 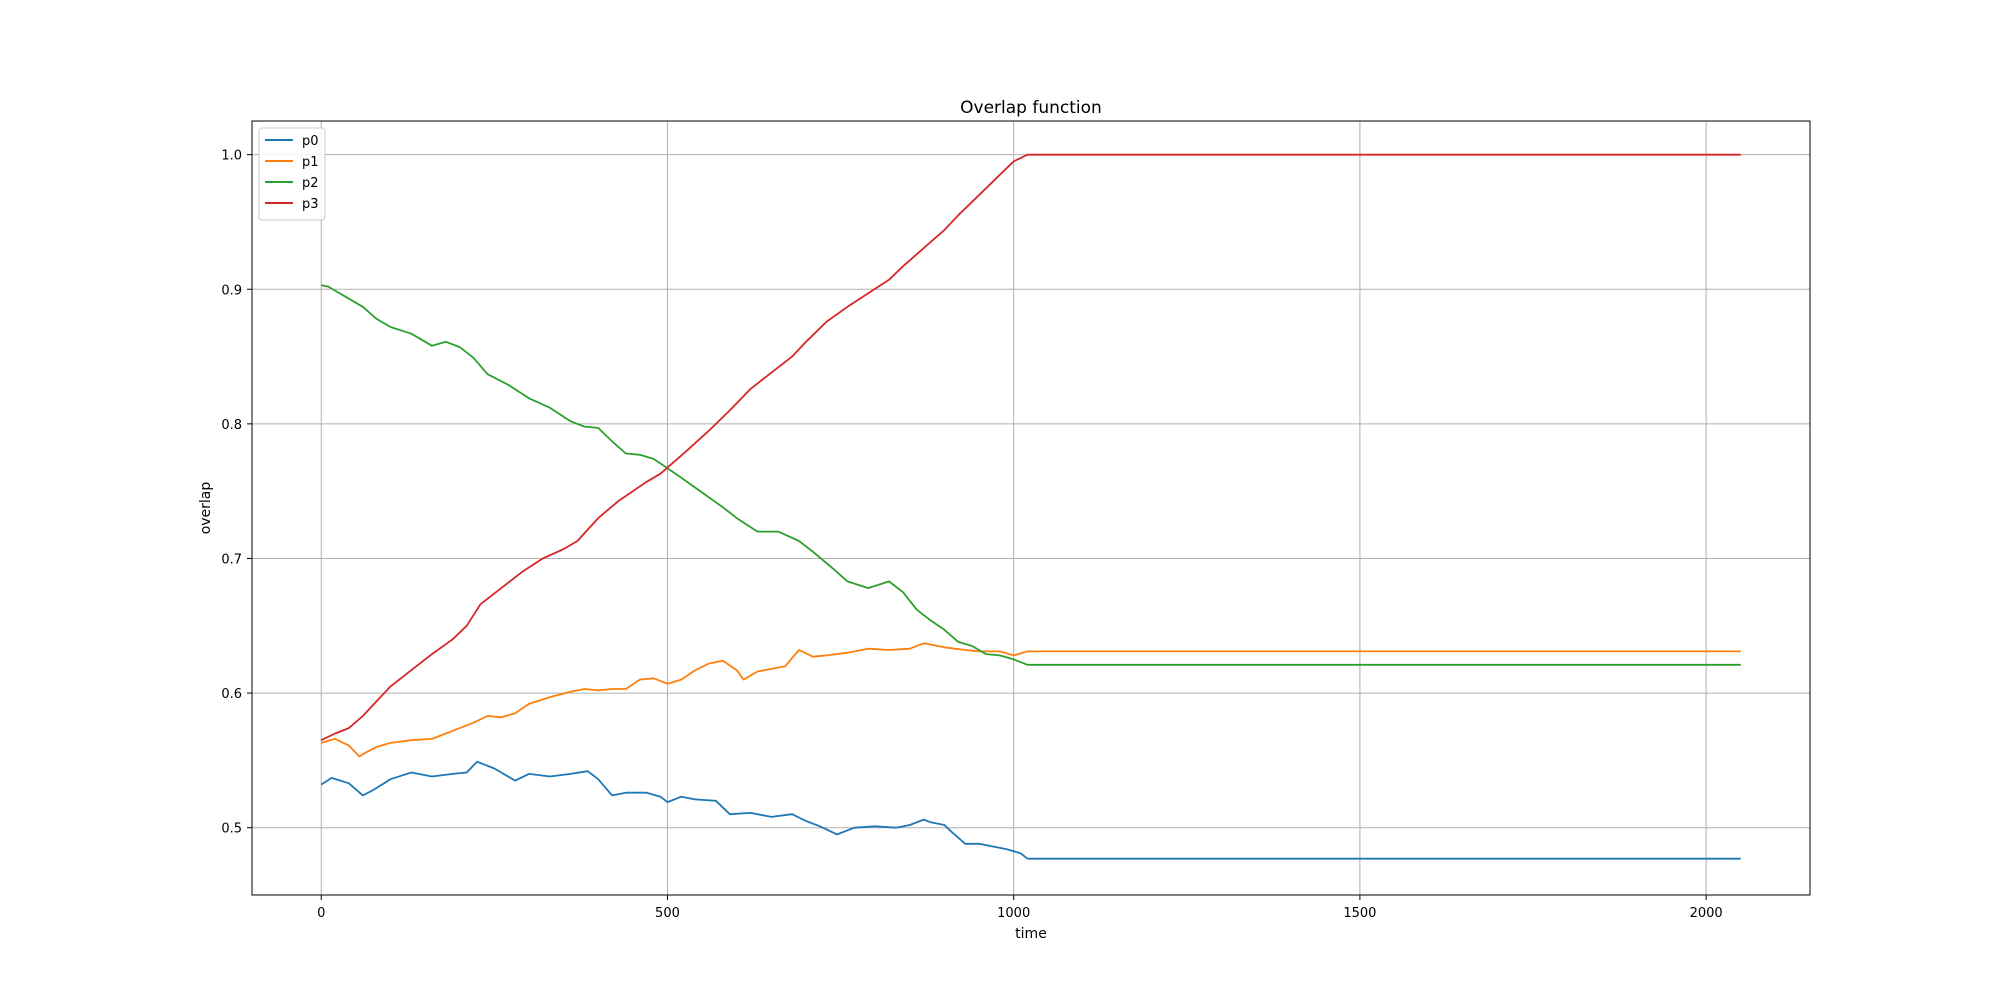 I want to click on y-tick-label: 0.7, so click(x=231, y=559).